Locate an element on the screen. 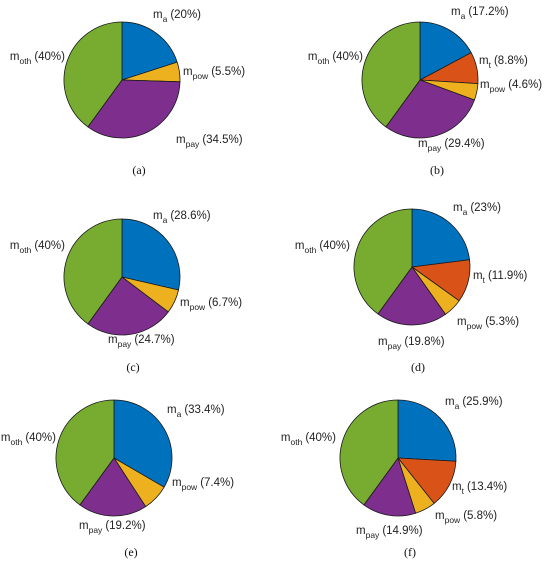  panel-caption: (a) is located at coordinates (138, 170).